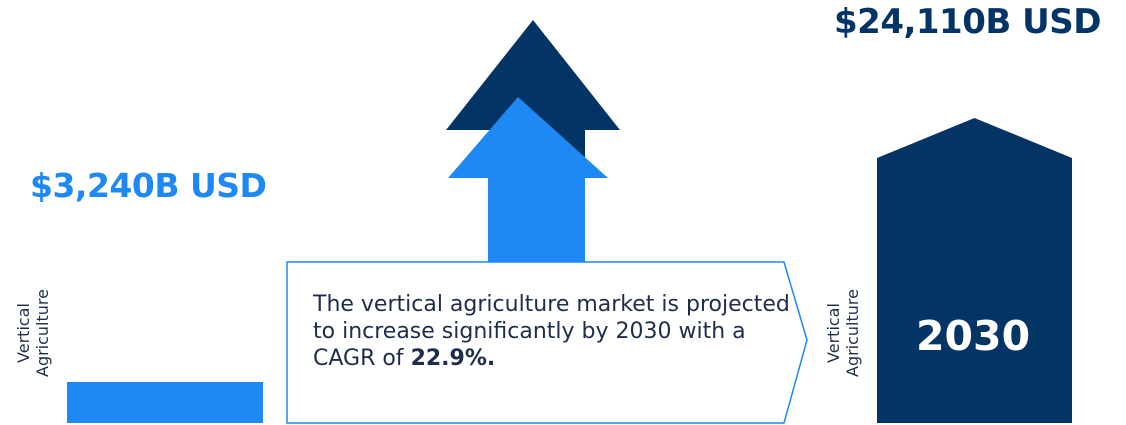 This screenshot has width=1126, height=425. Describe the element at coordinates (528, 179) in the screenshot. I see `growth-arrow-light-icon` at that location.